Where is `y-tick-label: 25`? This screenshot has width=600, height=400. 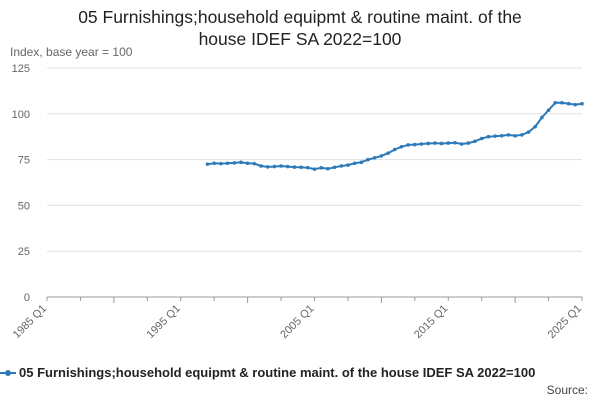 y-tick-label: 25 is located at coordinates (24, 252).